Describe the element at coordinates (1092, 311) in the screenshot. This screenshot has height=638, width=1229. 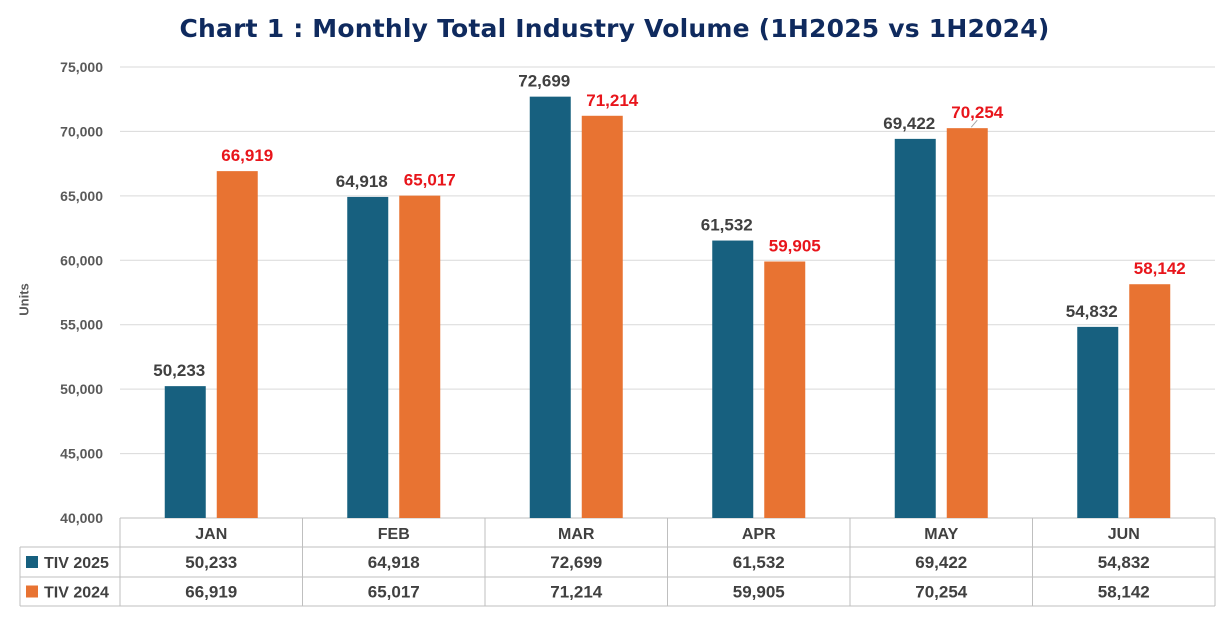
I see `data-label: 54,832` at that location.